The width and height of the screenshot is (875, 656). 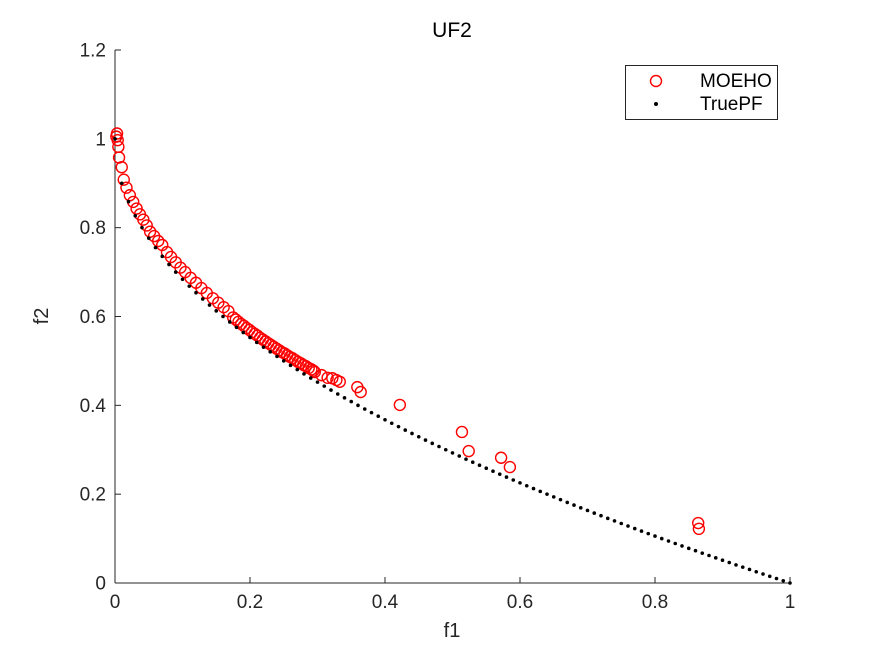 What do you see at coordinates (790, 602) in the screenshot?
I see `x-tick-label: 1` at bounding box center [790, 602].